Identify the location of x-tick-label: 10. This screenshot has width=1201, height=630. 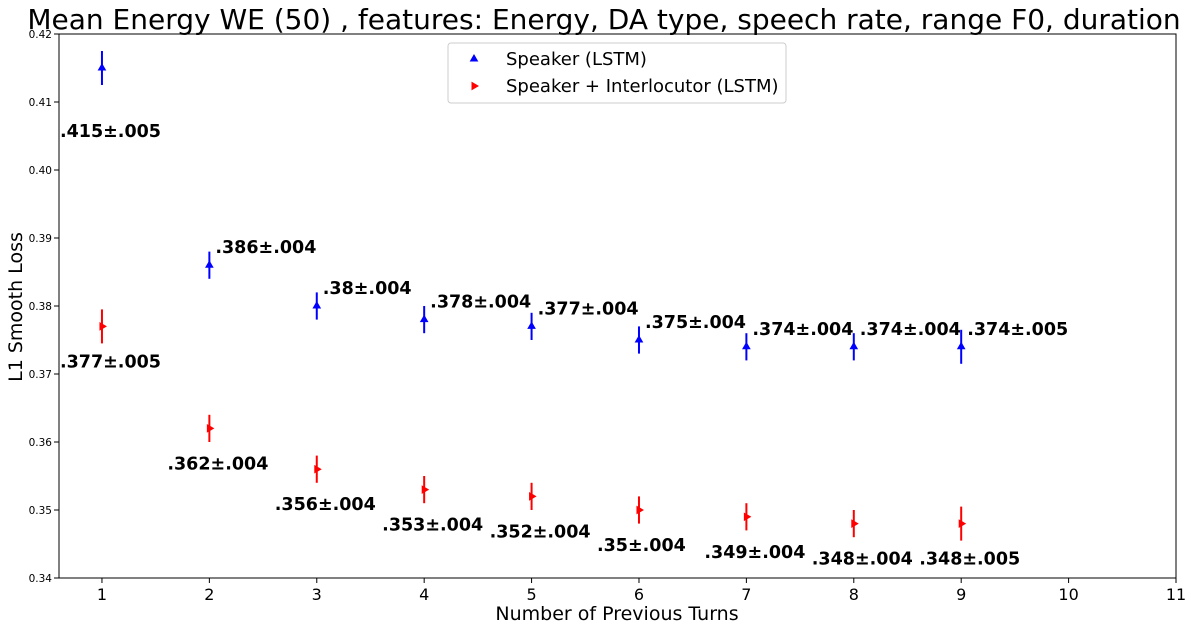
(1068, 594).